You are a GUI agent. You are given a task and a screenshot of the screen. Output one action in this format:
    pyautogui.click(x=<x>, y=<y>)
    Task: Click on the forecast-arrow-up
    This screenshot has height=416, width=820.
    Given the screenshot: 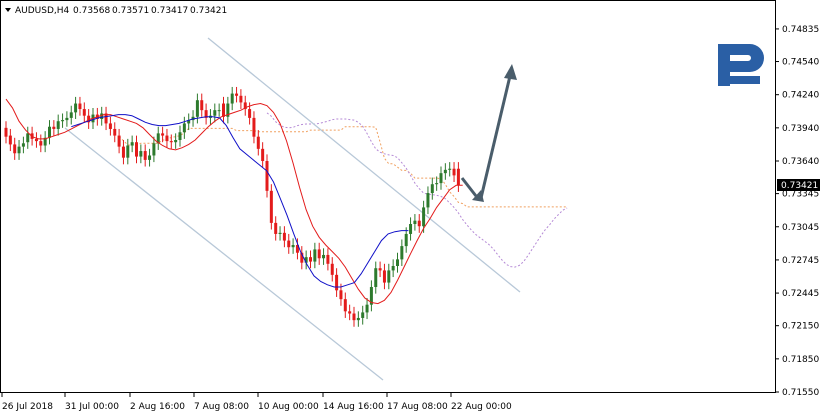 What is the action you would take?
    pyautogui.click(x=495, y=137)
    